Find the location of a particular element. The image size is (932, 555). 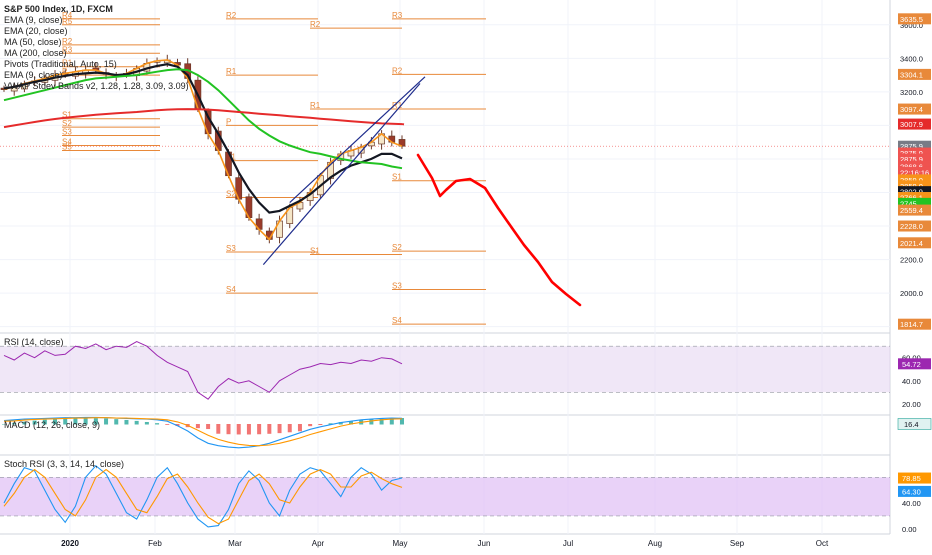

pivot-label: P is located at coordinates (228, 121).